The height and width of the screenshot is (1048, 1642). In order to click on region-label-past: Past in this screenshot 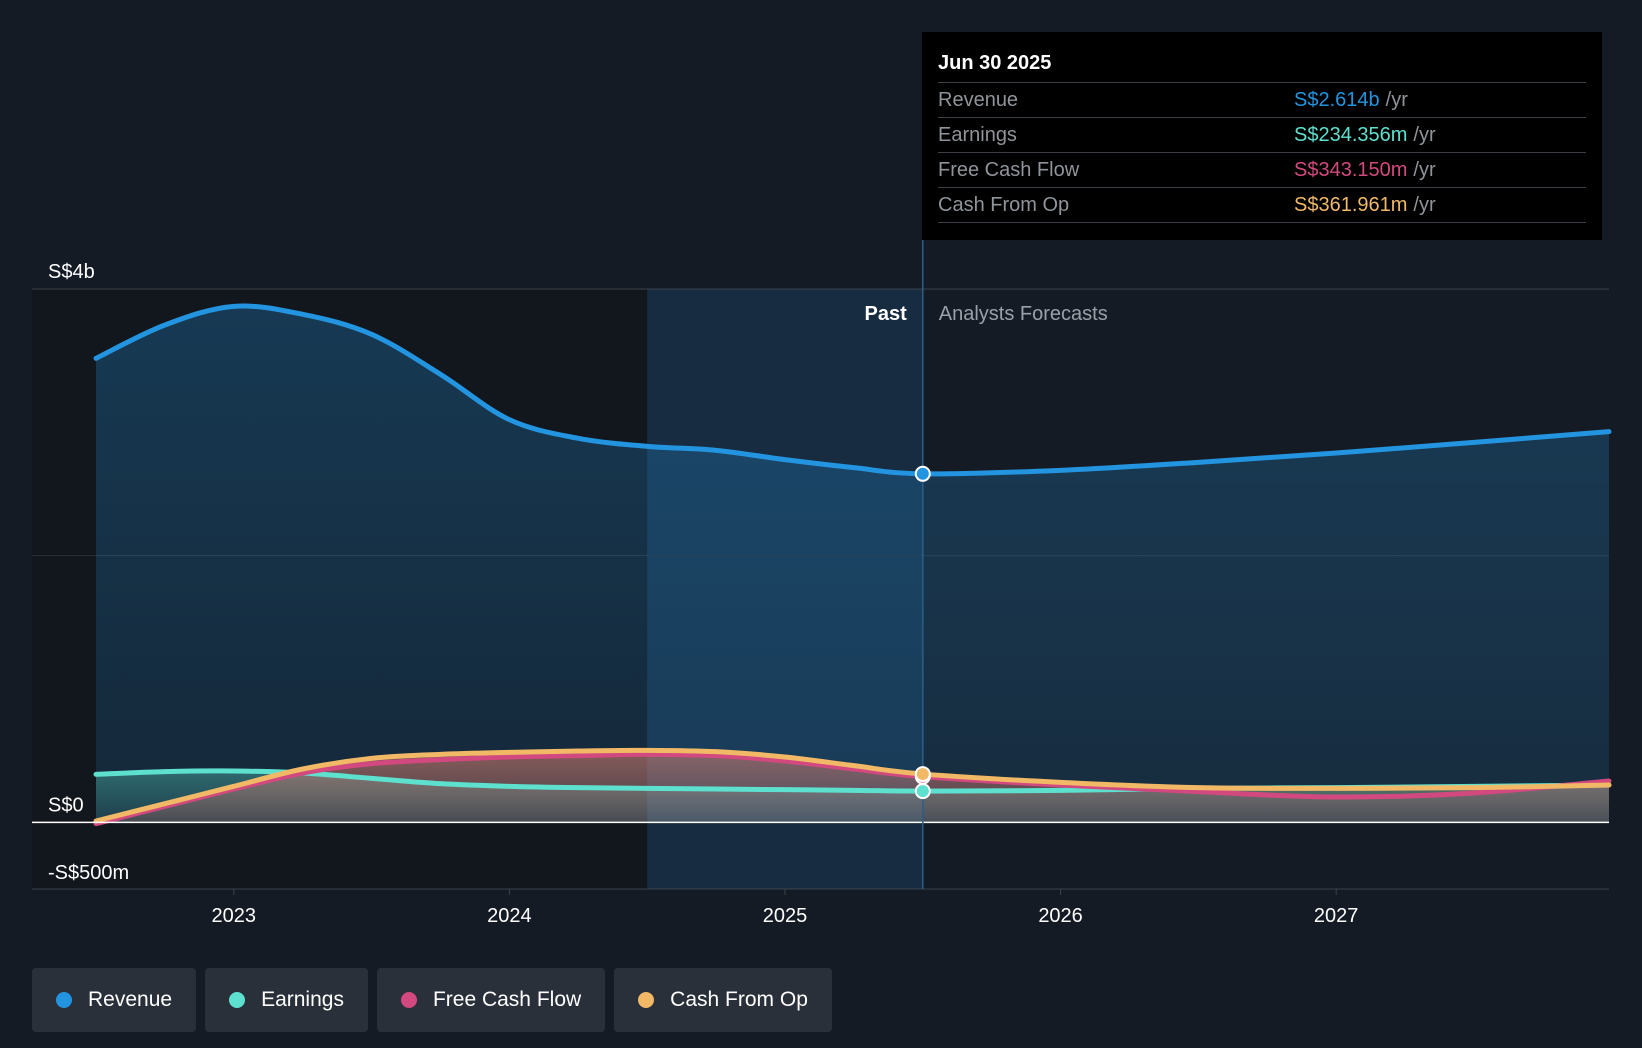, I will do `click(886, 314)`.